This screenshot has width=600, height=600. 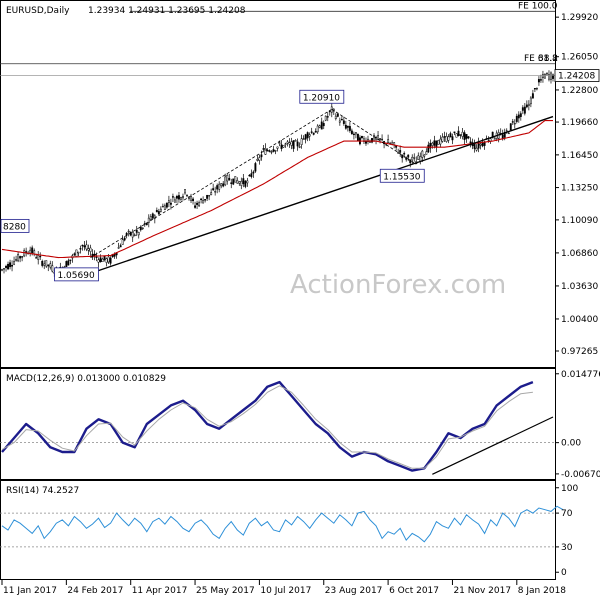 I want to click on y-tick-label: 0, so click(x=564, y=573).